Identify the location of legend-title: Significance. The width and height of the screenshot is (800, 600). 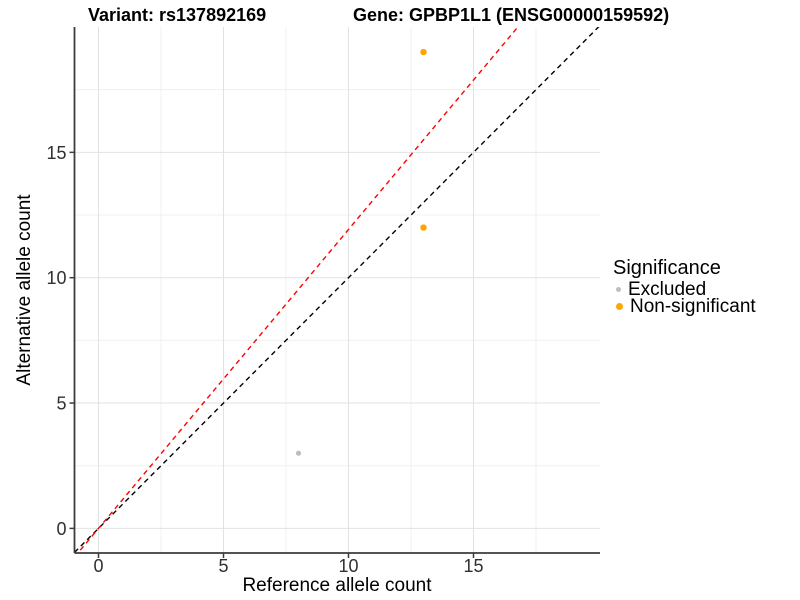
(667, 268).